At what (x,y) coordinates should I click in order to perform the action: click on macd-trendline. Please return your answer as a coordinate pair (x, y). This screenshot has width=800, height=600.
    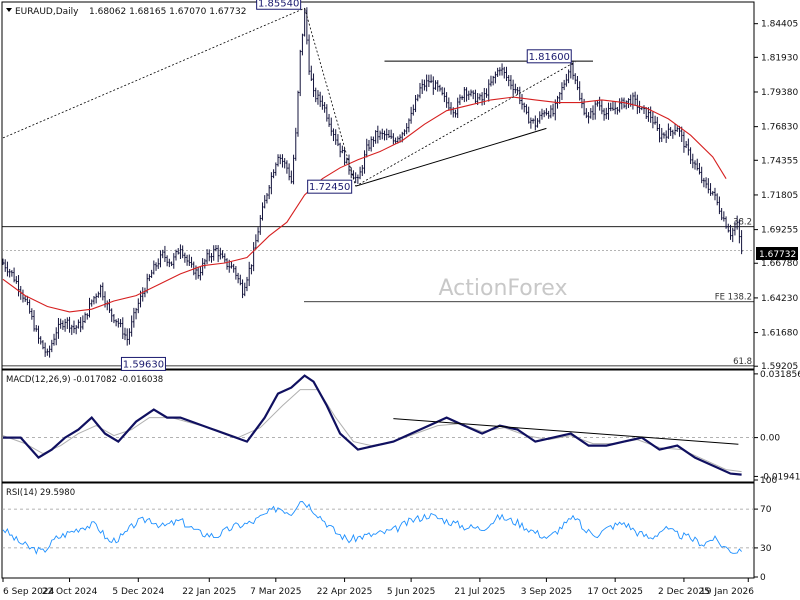
    Looking at the image, I should click on (566, 431).